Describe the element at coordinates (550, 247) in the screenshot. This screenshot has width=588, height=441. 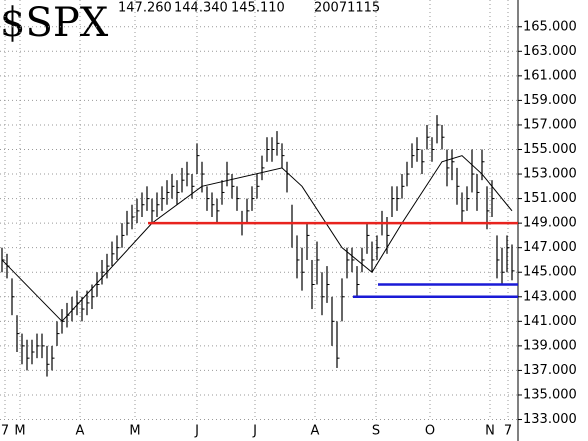
I see `y-tick-label: 147.000` at that location.